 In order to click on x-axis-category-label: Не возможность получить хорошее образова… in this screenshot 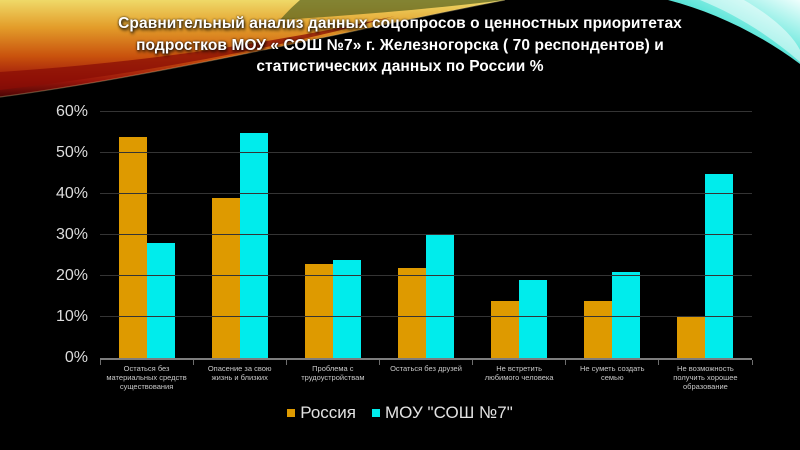, I will do `click(705, 377)`.